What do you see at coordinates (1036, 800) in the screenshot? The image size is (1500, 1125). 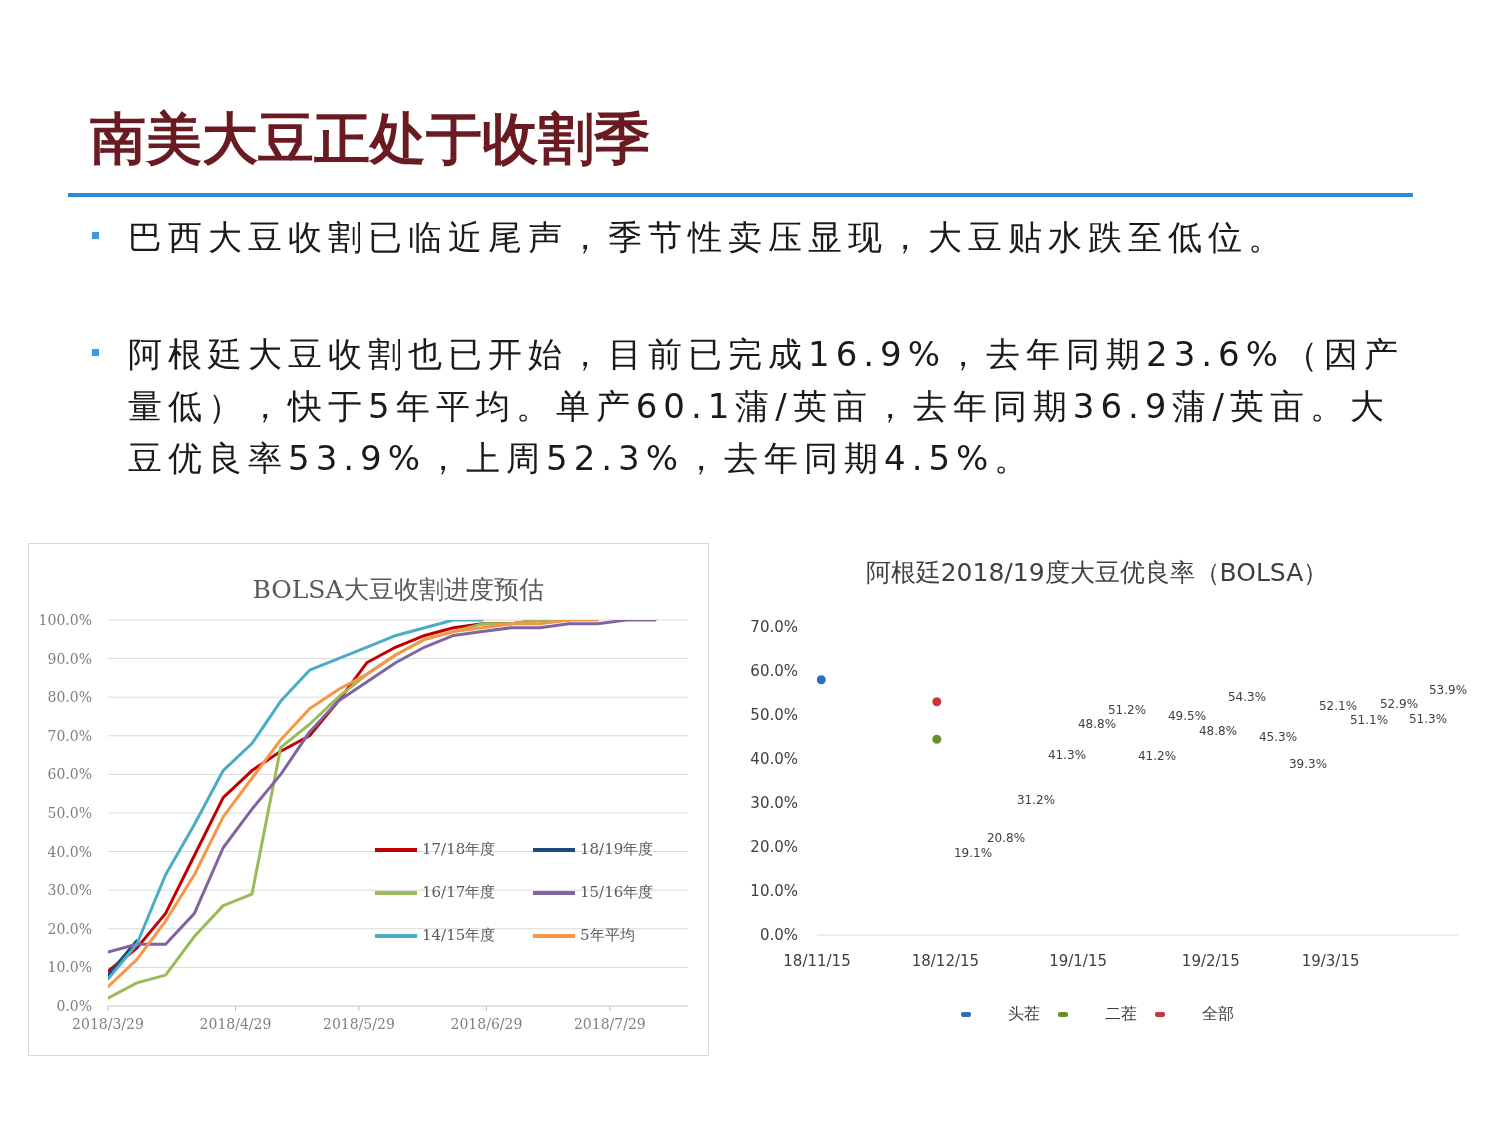 I see `annotation: 31.2%` at bounding box center [1036, 800].